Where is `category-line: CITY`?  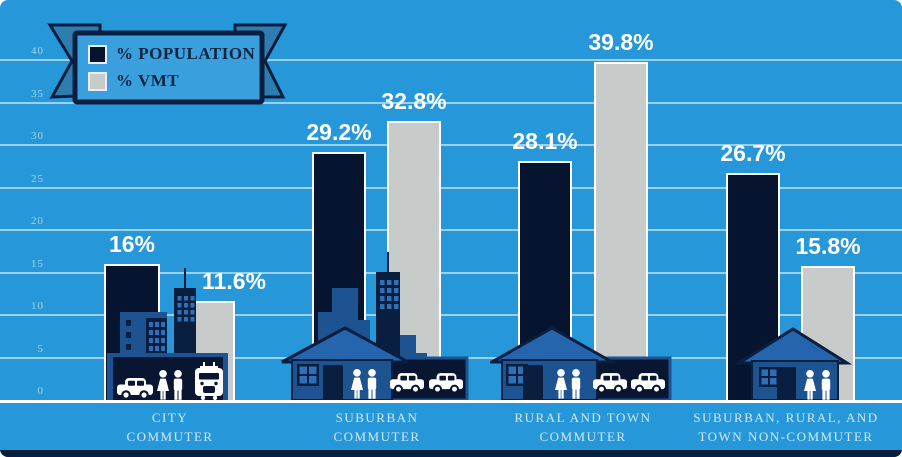
category-line: CITY is located at coordinates (170, 417).